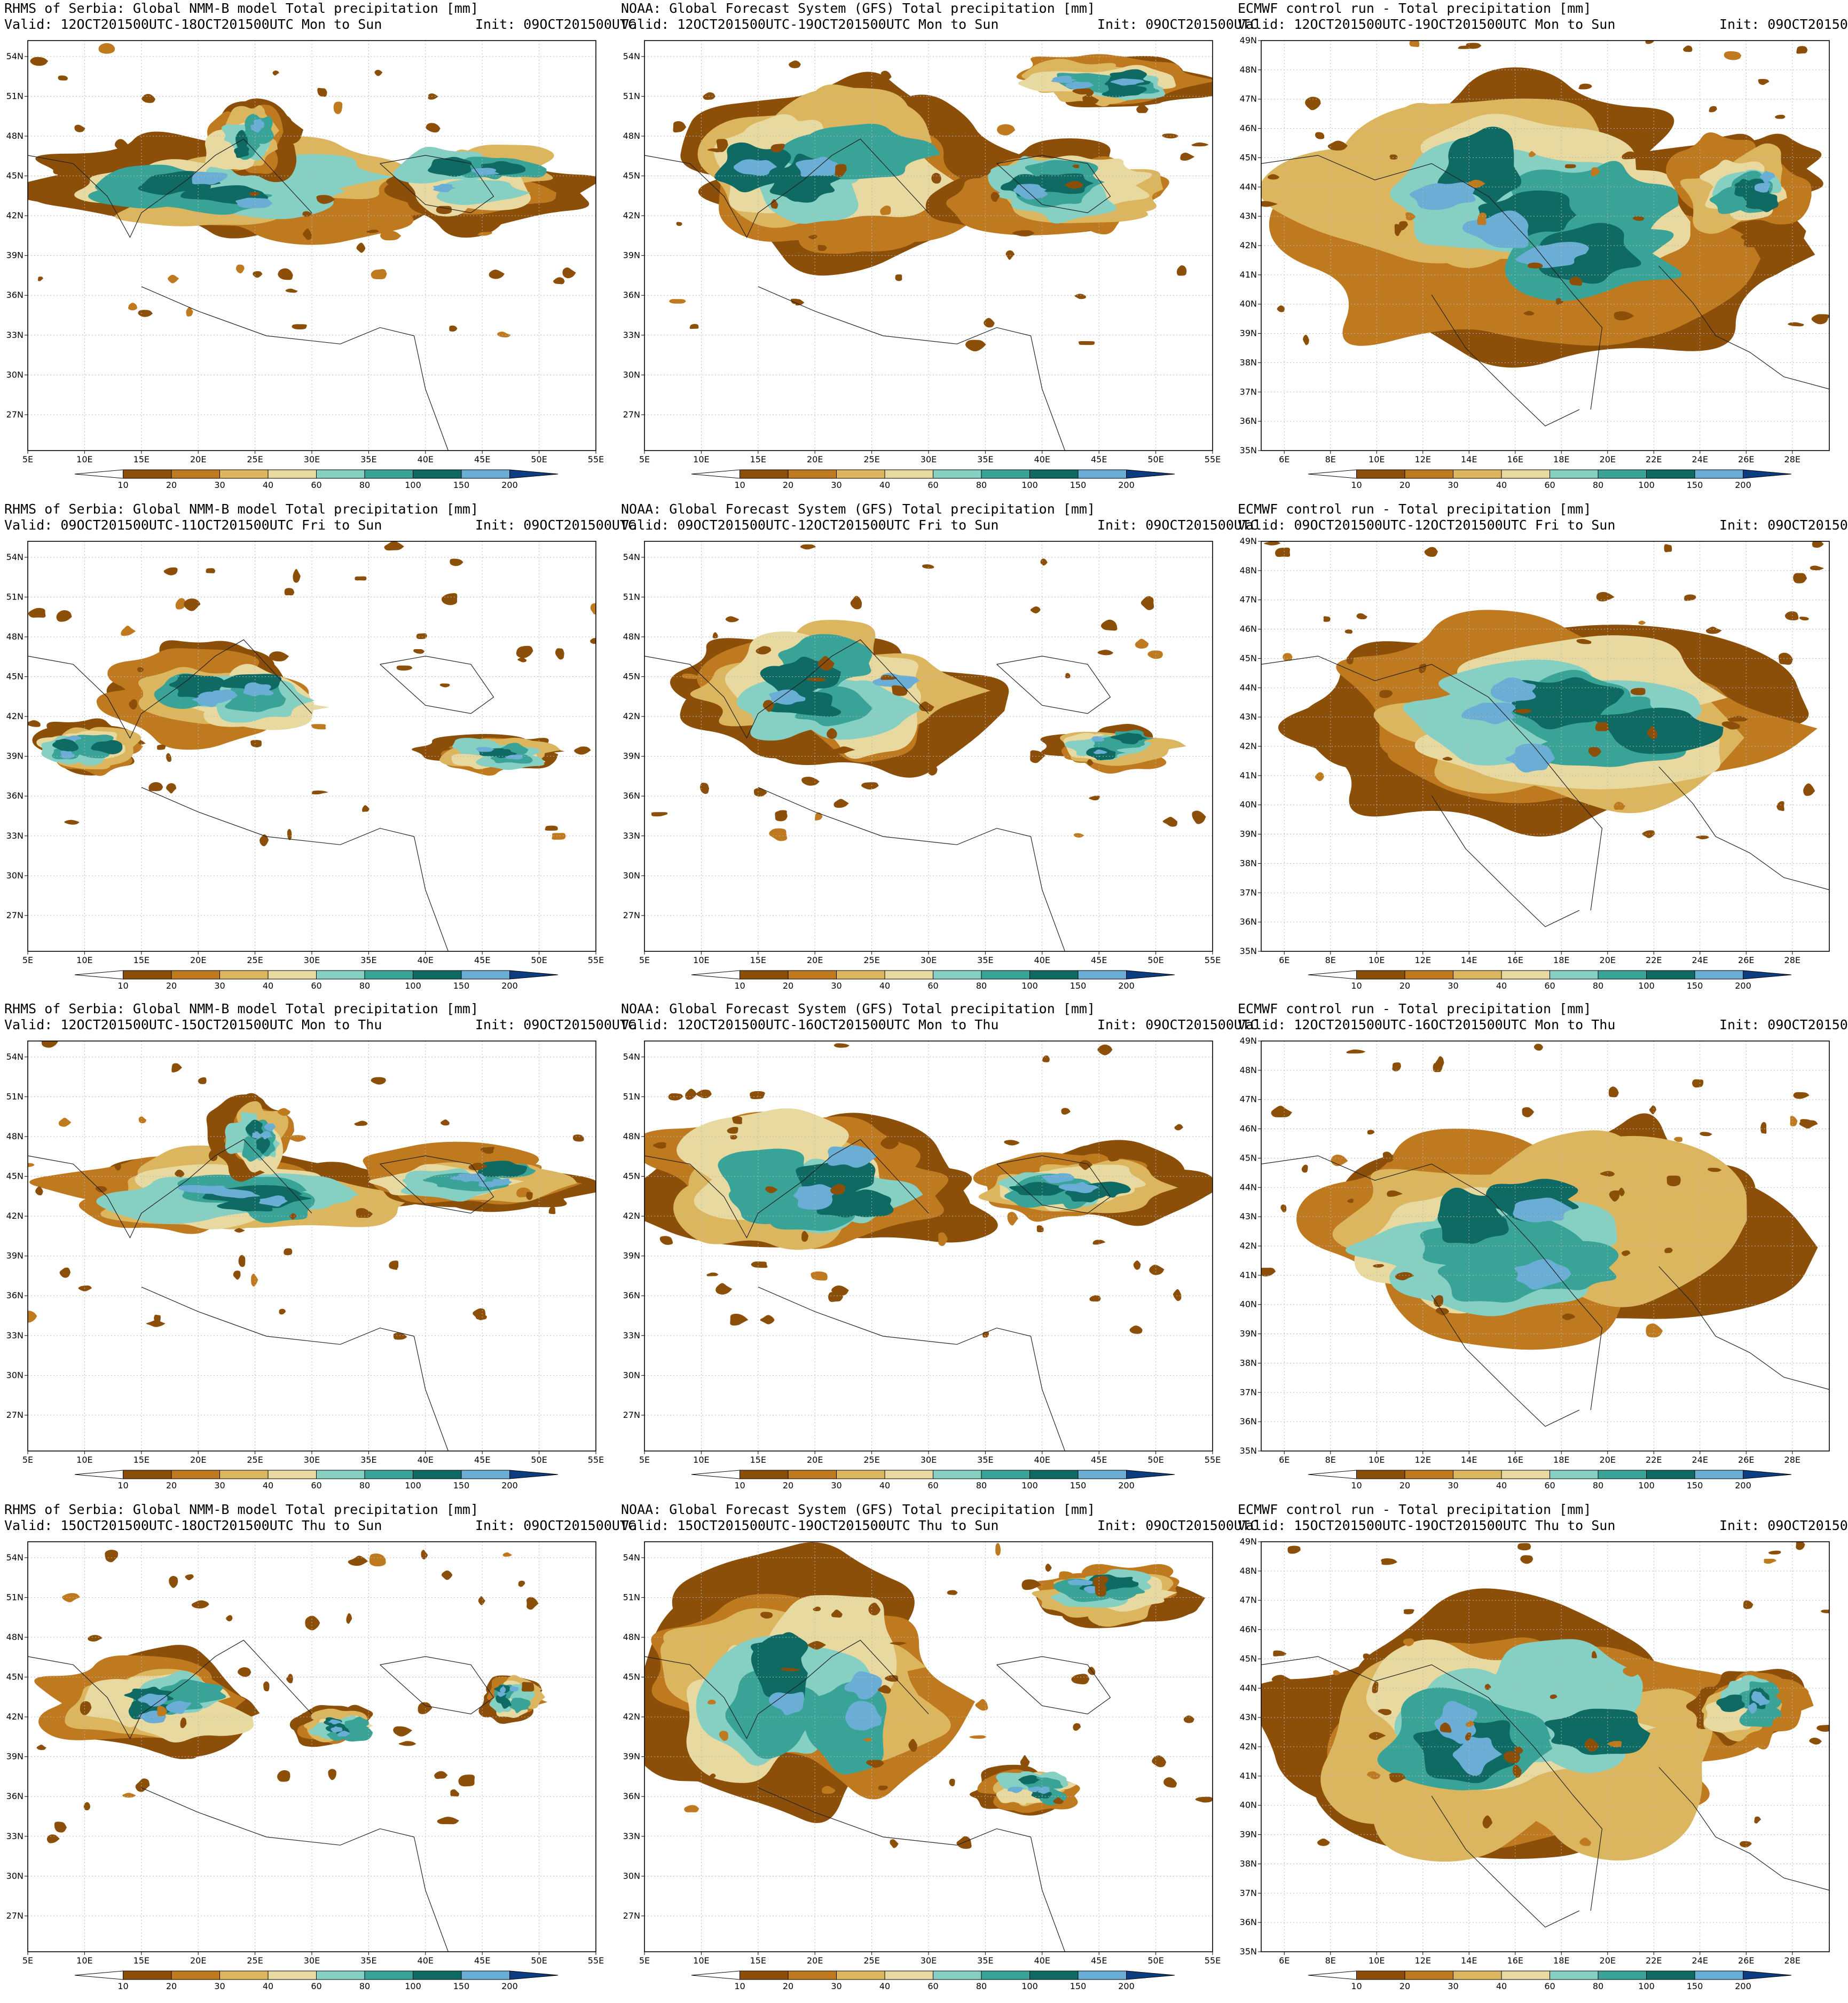 This screenshot has width=1848, height=2003. I want to click on lon-tick-label: 14E, so click(1469, 459).